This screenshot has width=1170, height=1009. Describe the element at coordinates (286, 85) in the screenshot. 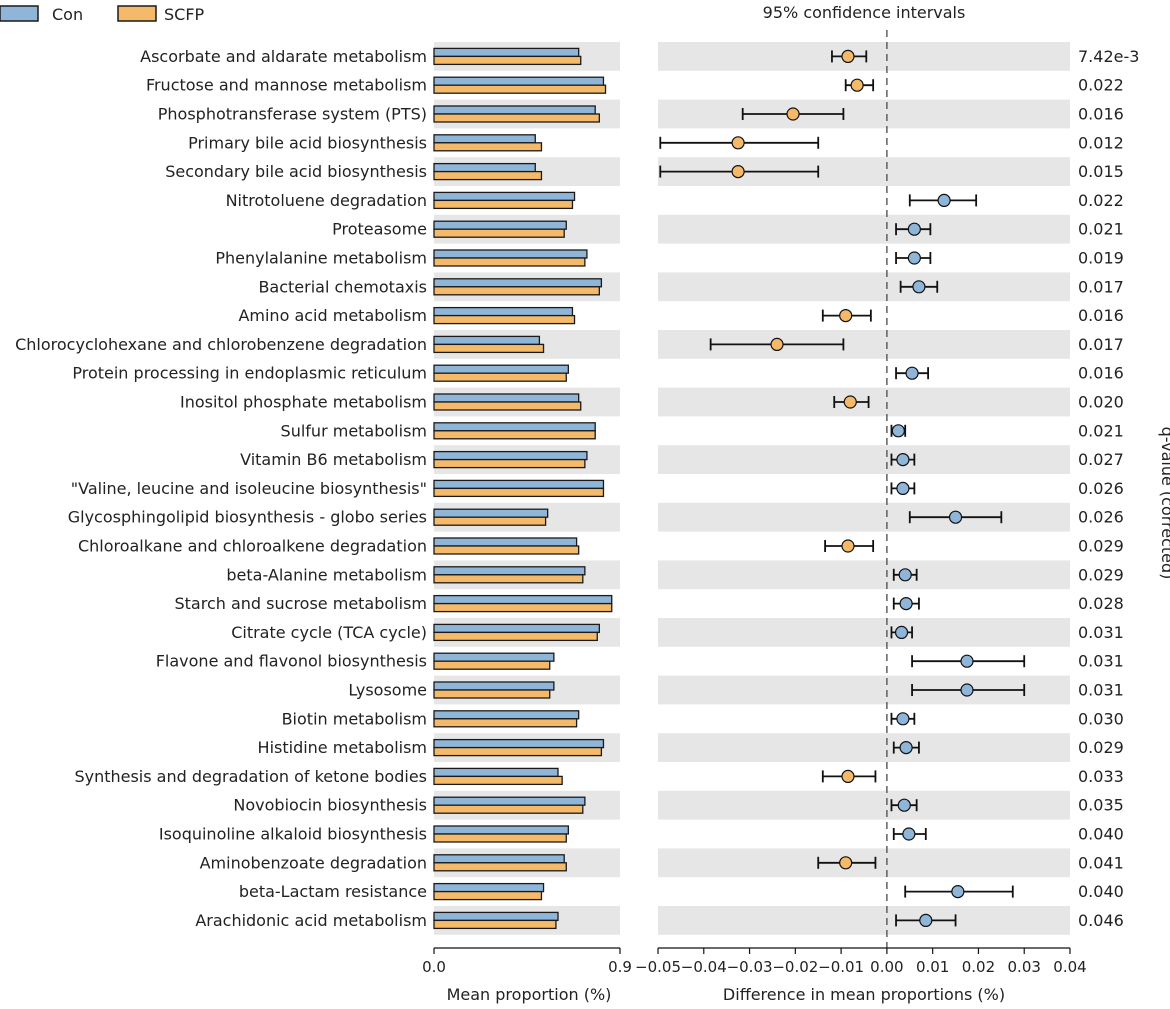

I see `category-label: Fructose and mannose metabolism` at that location.